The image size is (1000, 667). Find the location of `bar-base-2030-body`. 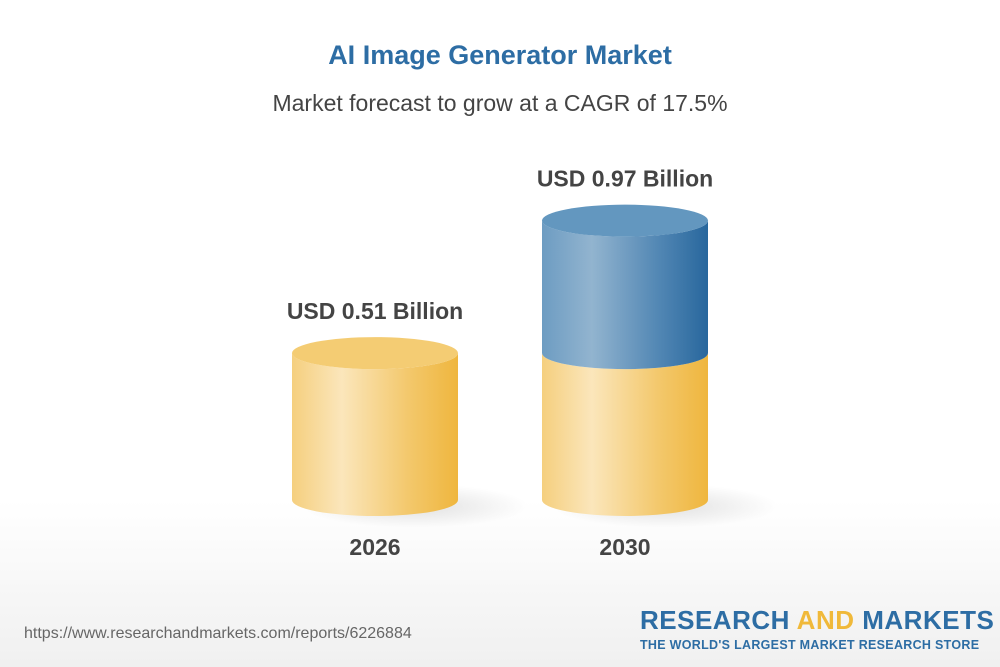

bar-base-2030-body is located at coordinates (625, 434).